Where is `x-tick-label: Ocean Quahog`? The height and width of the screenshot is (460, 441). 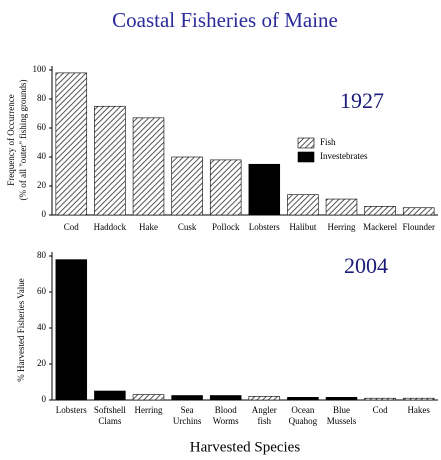 x-tick-label: Ocean Quahog is located at coordinates (303, 415).